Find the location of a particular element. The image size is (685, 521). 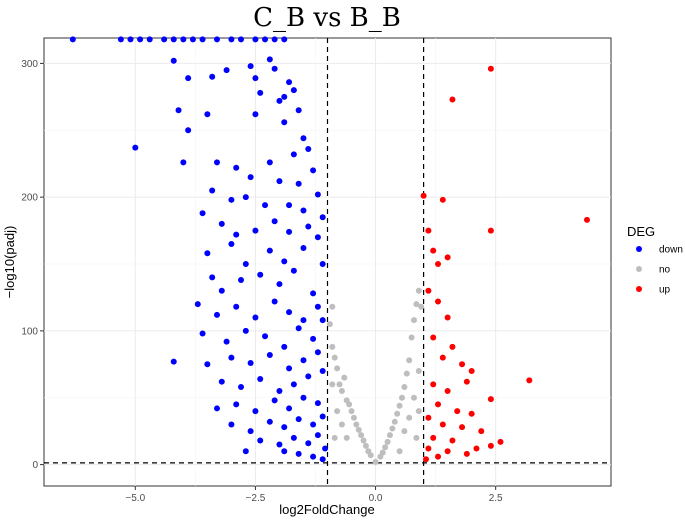

y-tick-label: 100 is located at coordinates (29, 331).